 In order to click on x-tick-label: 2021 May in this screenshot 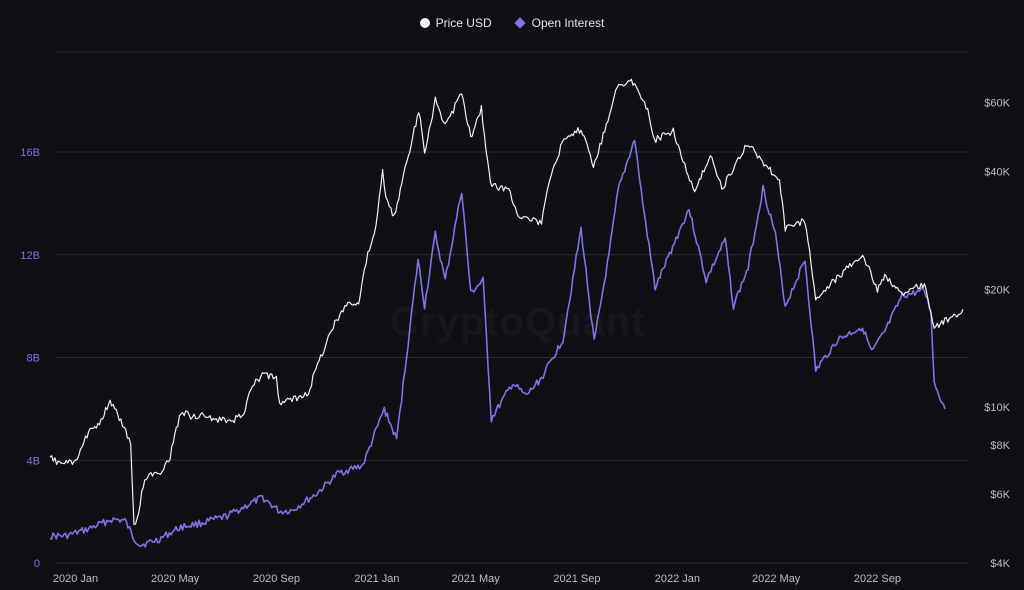, I will do `click(475, 579)`.